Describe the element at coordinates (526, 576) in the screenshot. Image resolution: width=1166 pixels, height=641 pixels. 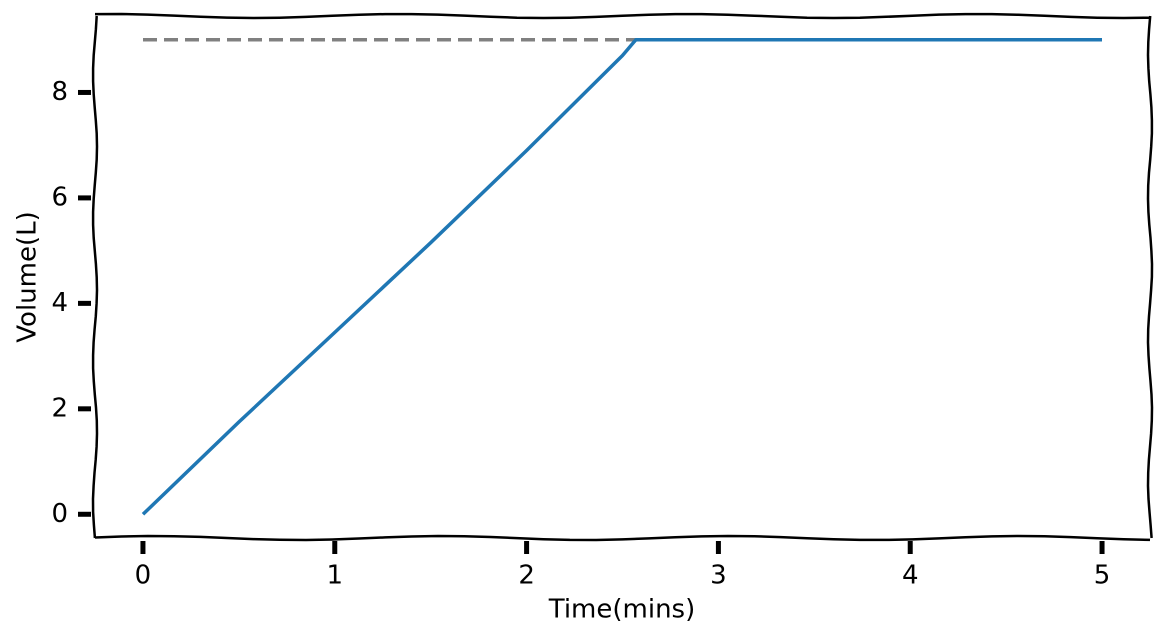
I see `x-tick-label: 2` at that location.